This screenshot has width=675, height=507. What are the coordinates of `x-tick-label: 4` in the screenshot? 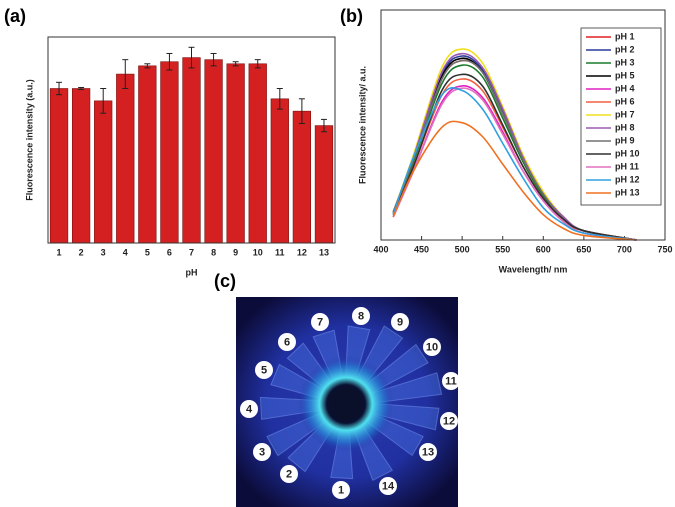 It's located at (125, 252).